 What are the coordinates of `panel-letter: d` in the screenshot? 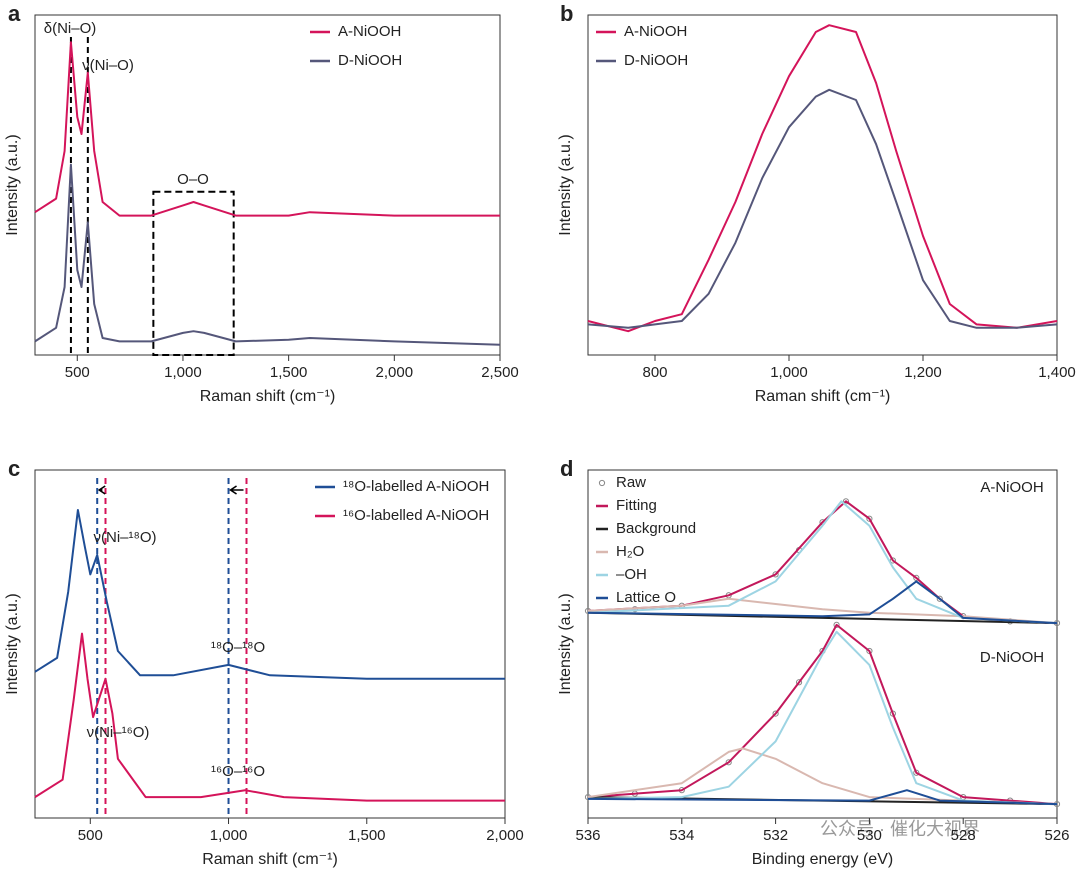 It's located at (566, 468).